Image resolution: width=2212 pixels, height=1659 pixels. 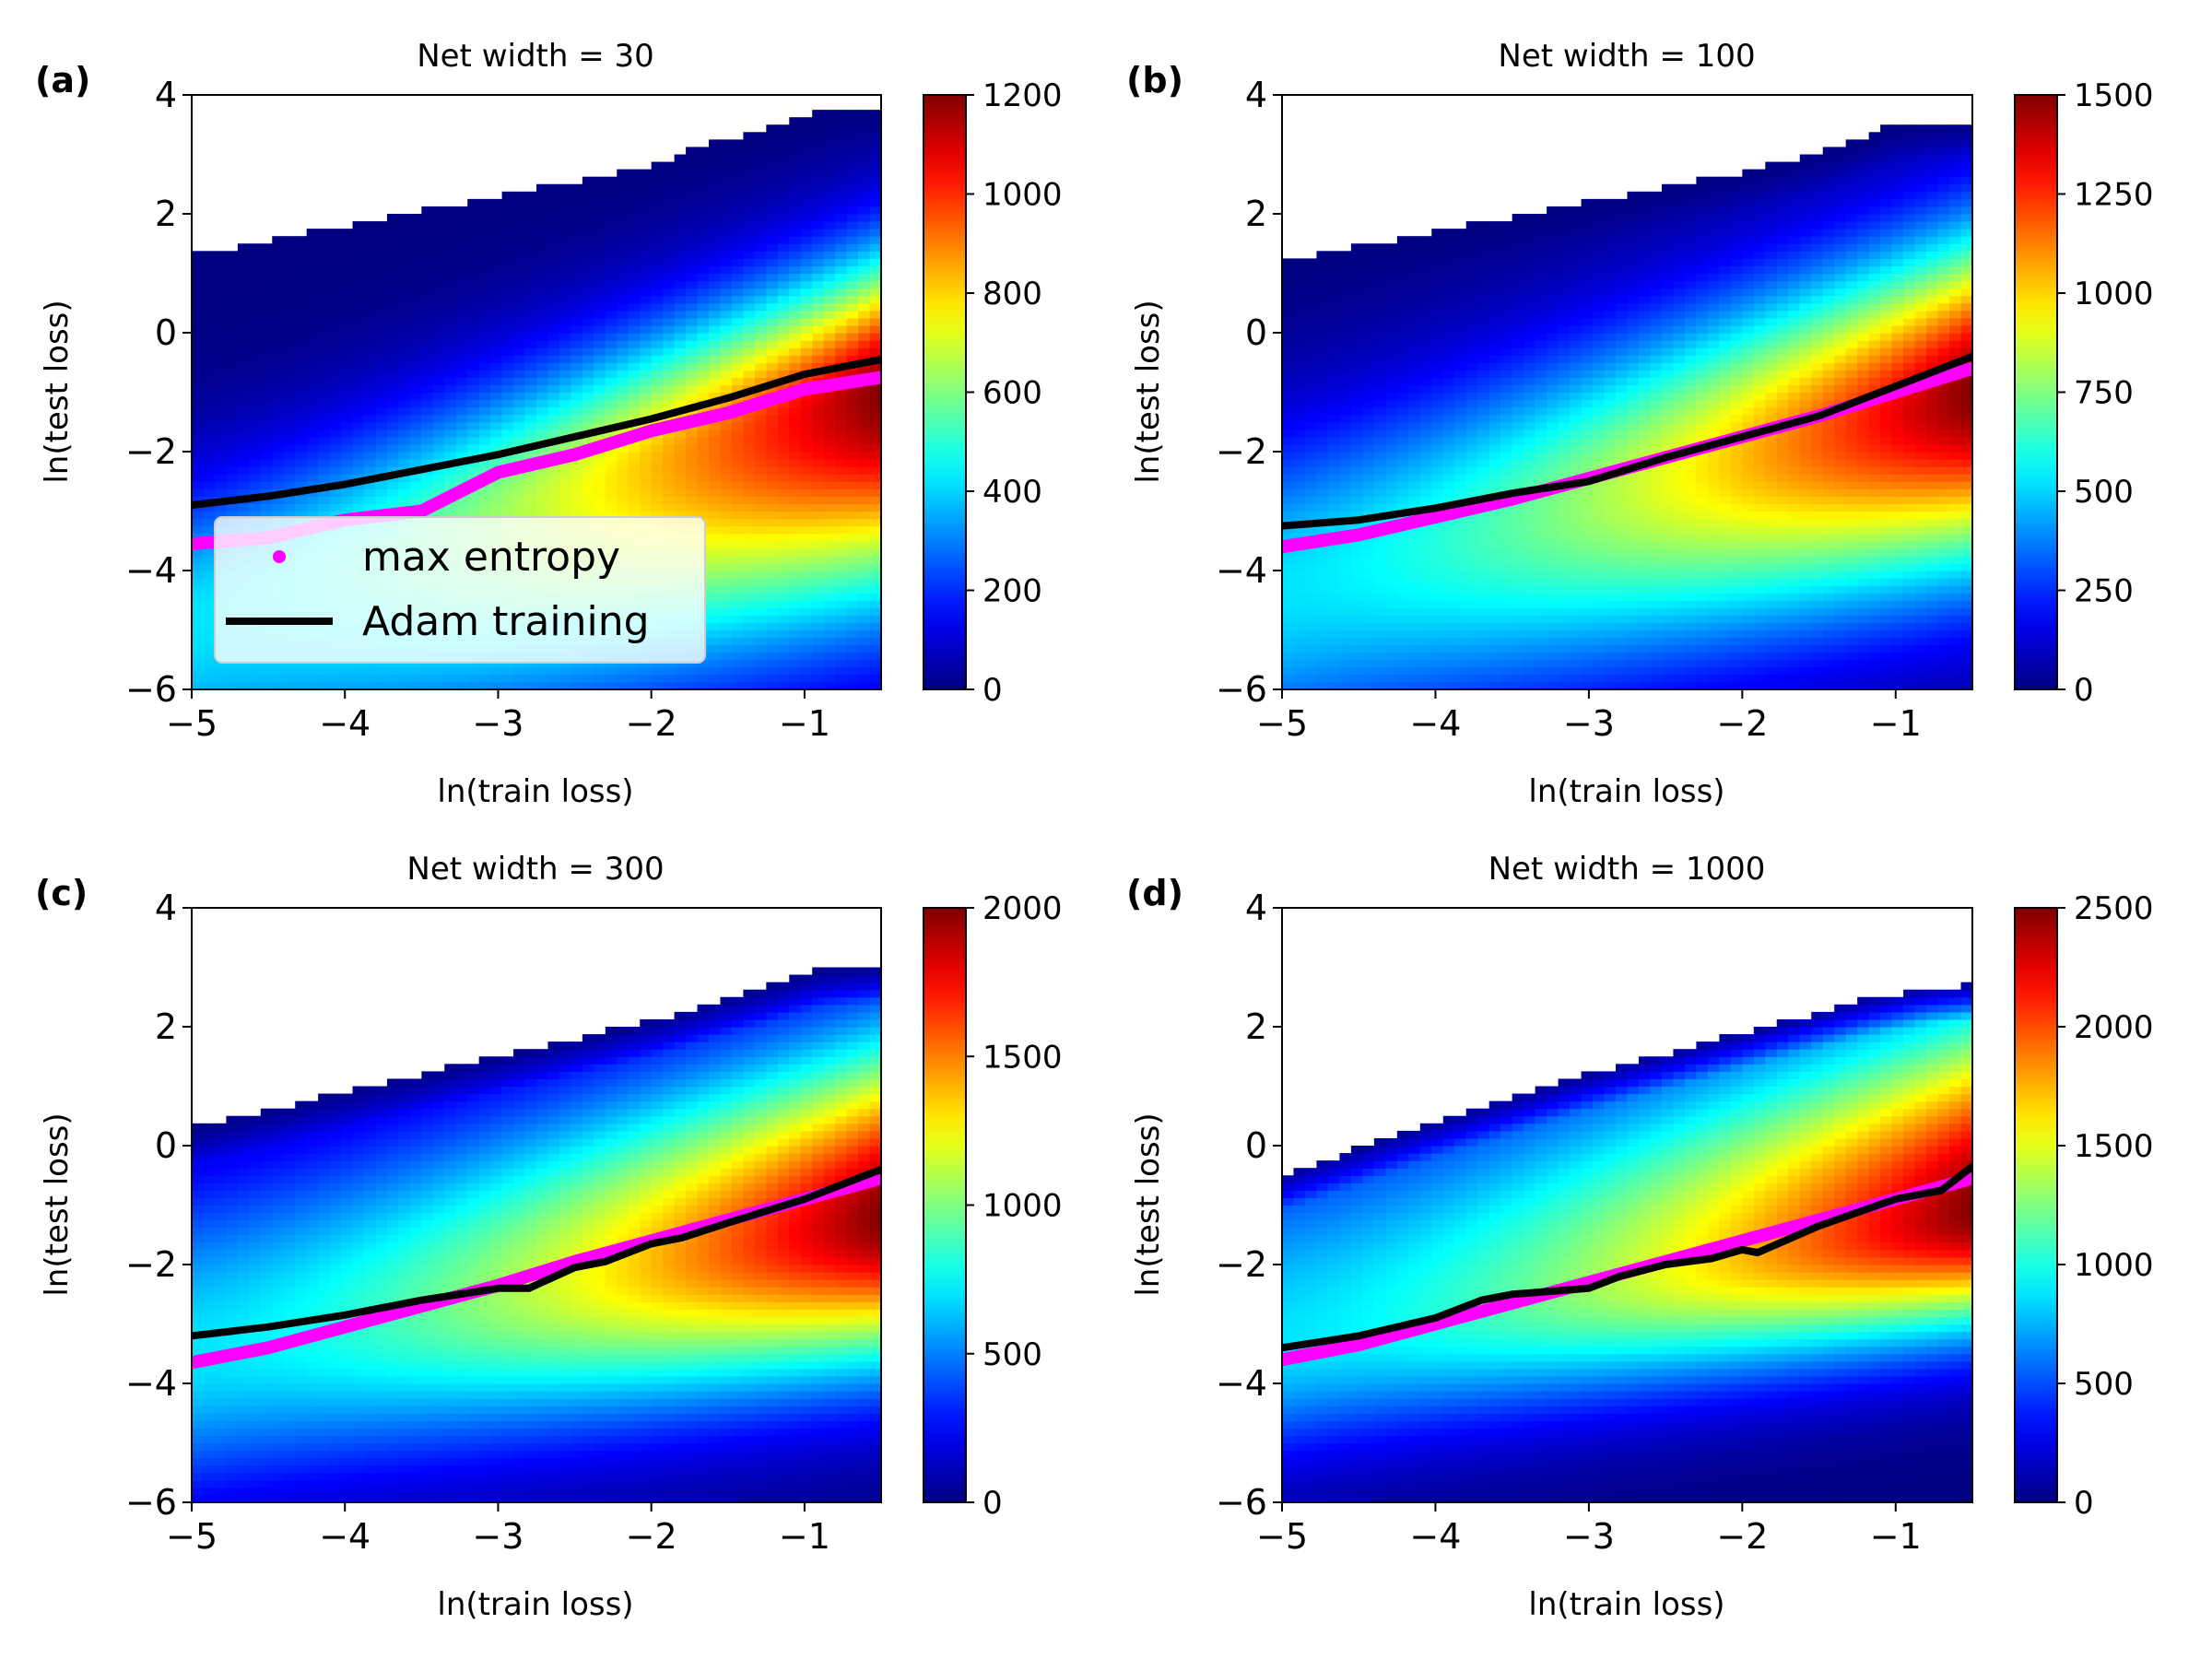 What do you see at coordinates (1154, 893) in the screenshot?
I see `panel-label: (d)` at bounding box center [1154, 893].